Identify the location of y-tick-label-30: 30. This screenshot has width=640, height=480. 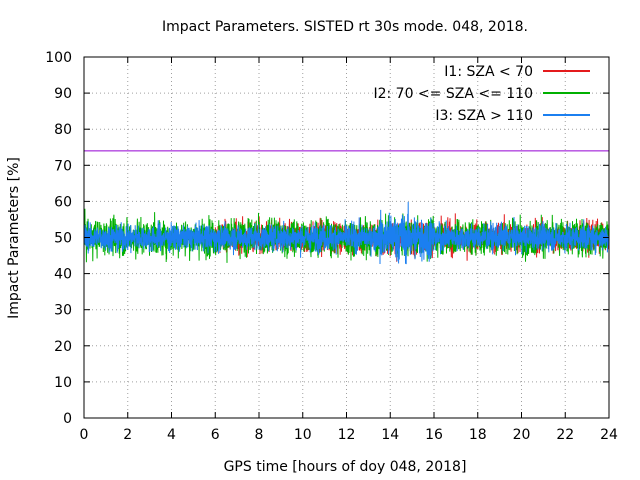
(63, 311).